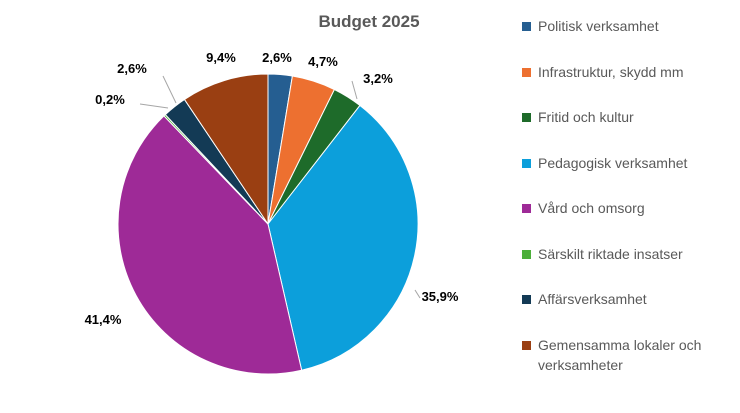 This screenshot has height=413, width=740. Describe the element at coordinates (620, 354) in the screenshot. I see `legend-label: Gemensamma lokaler och verksamheter` at that location.